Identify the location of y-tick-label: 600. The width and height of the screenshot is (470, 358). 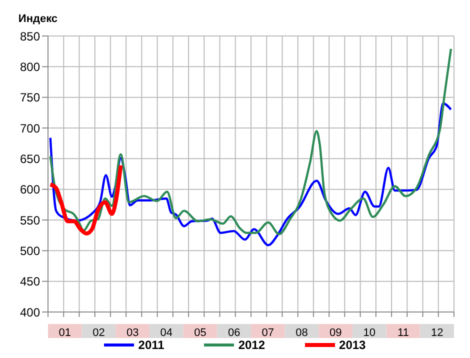
(30, 189).